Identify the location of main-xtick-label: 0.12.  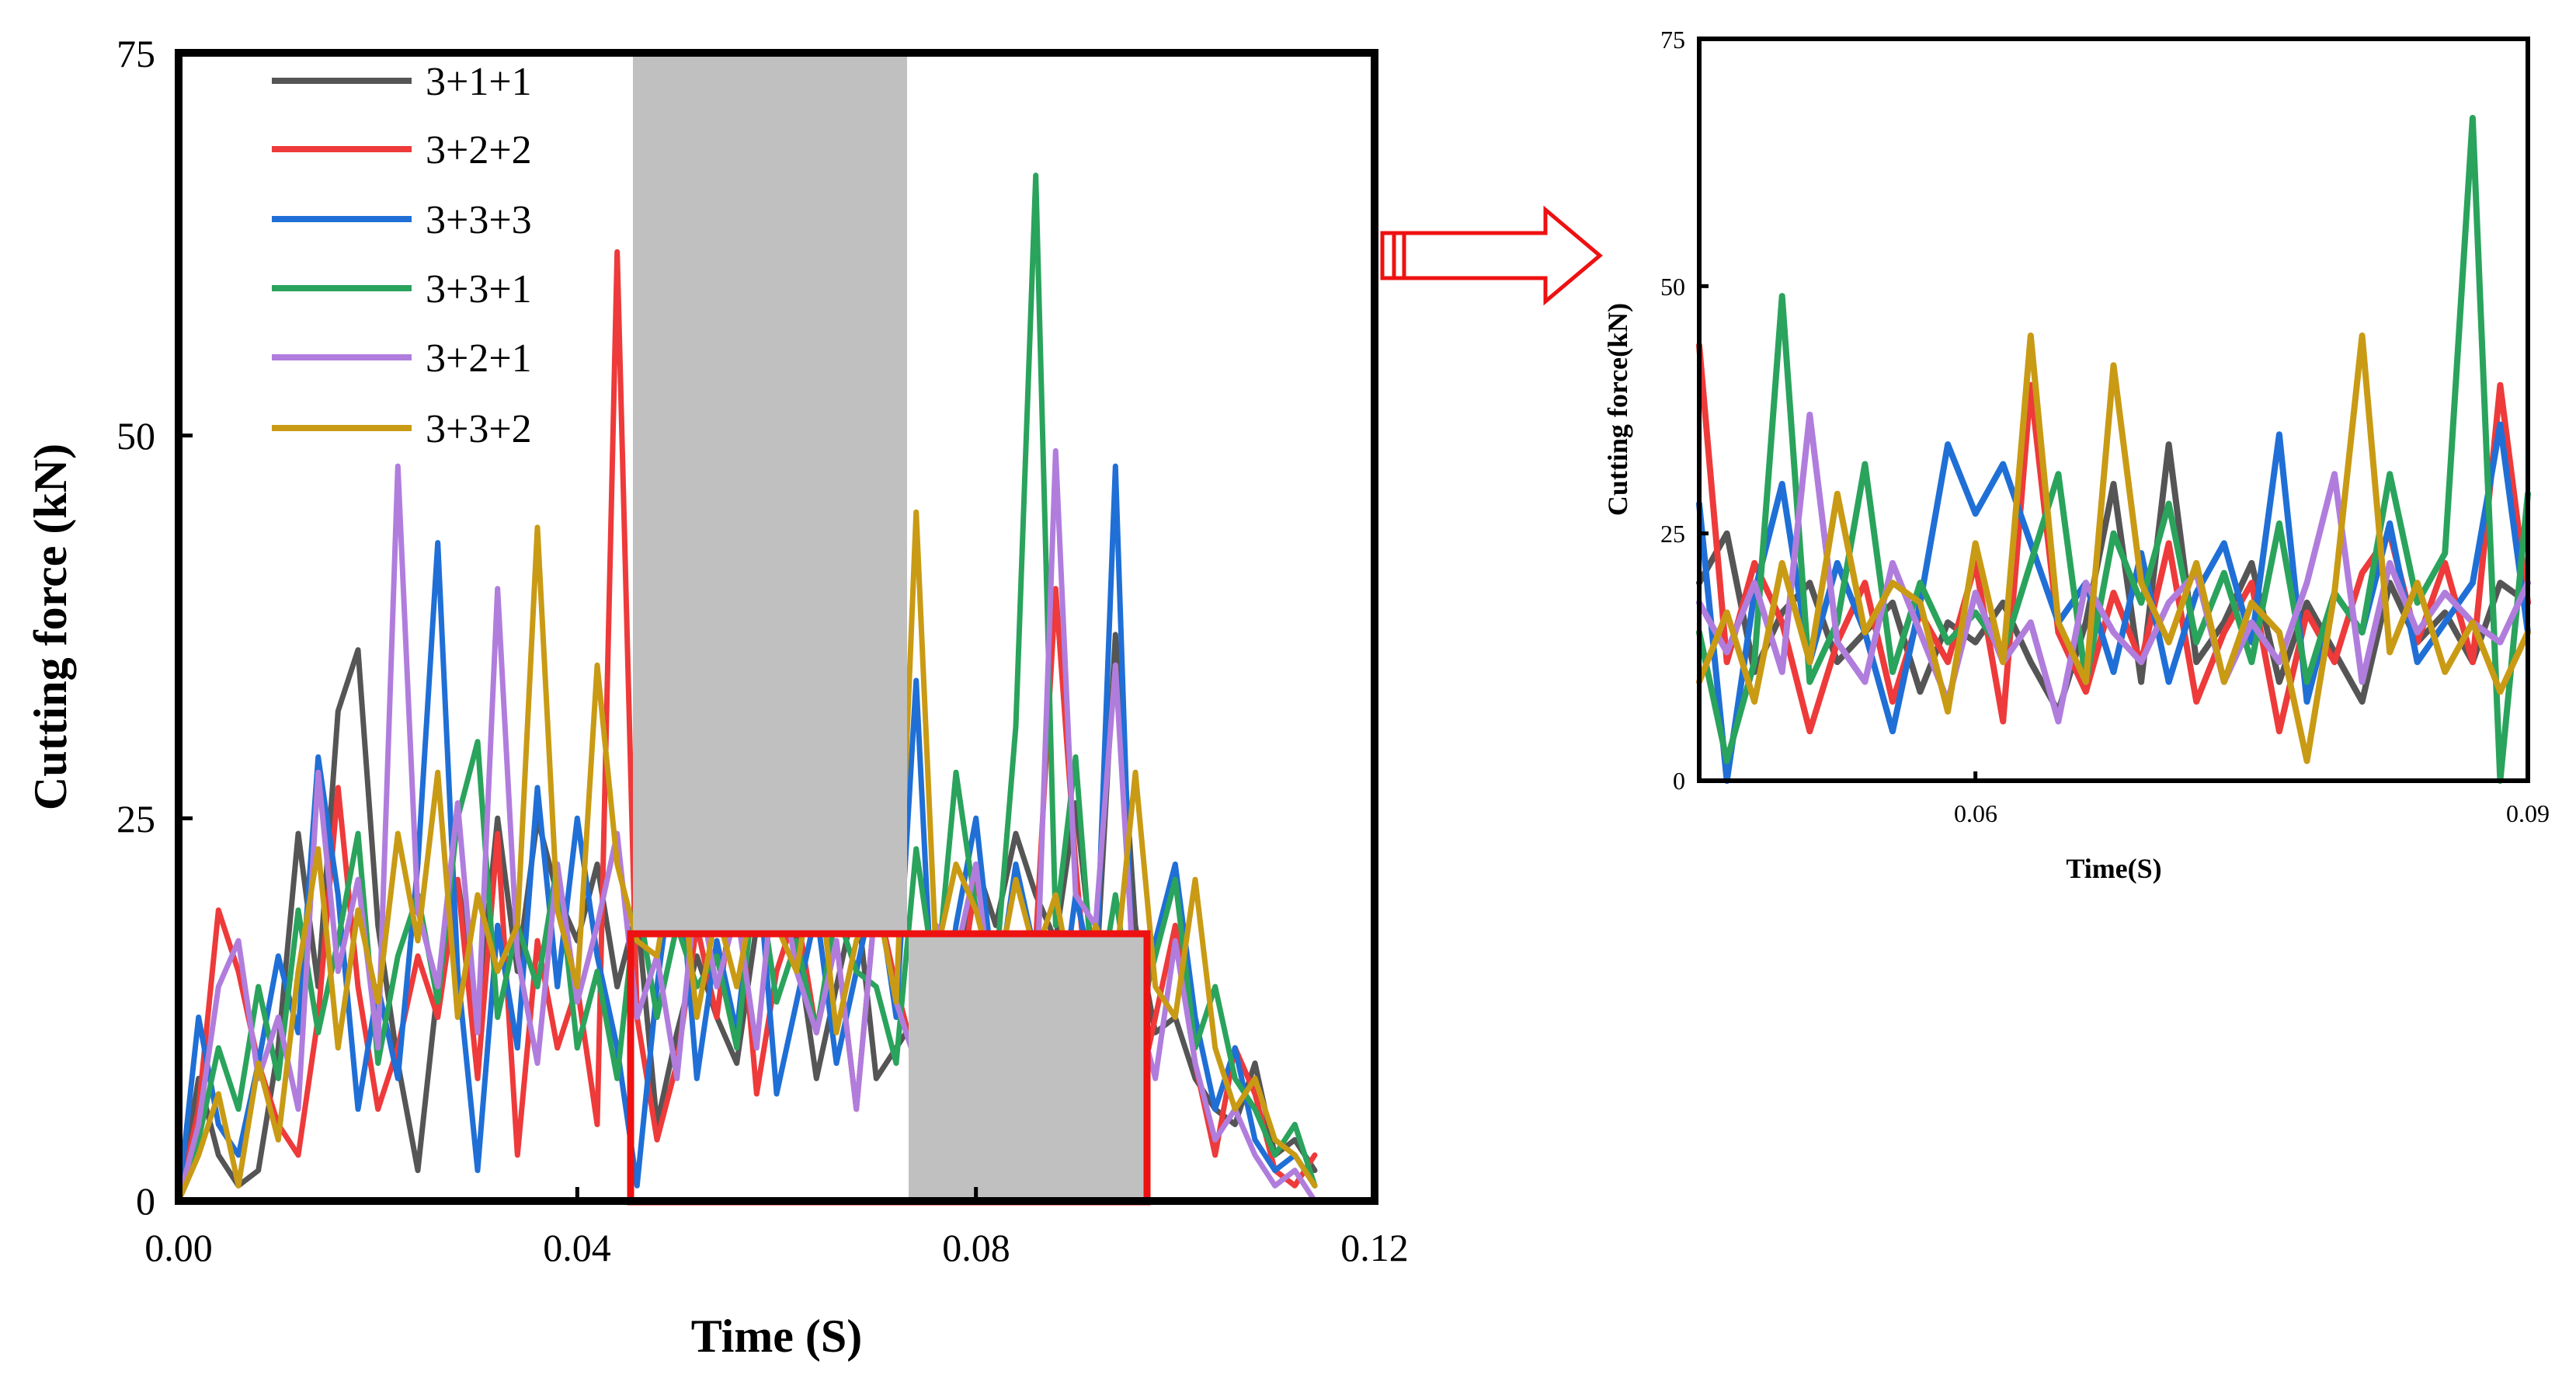
(1374, 1247).